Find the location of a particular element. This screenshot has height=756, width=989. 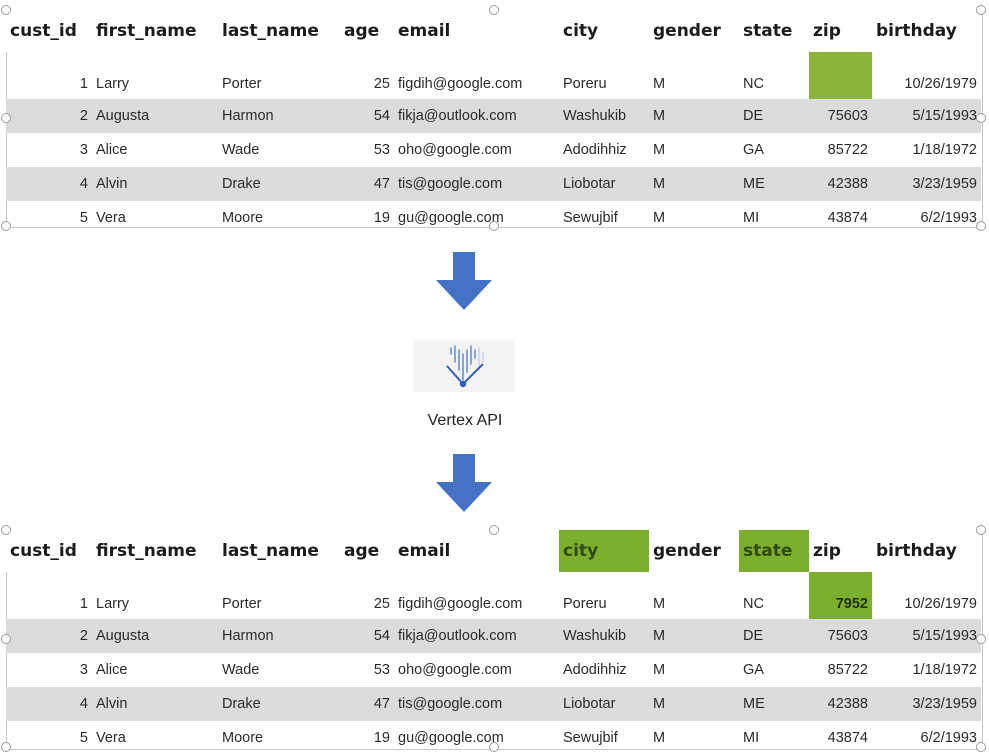

cell-zip-imputed: 7952 is located at coordinates (840, 595).